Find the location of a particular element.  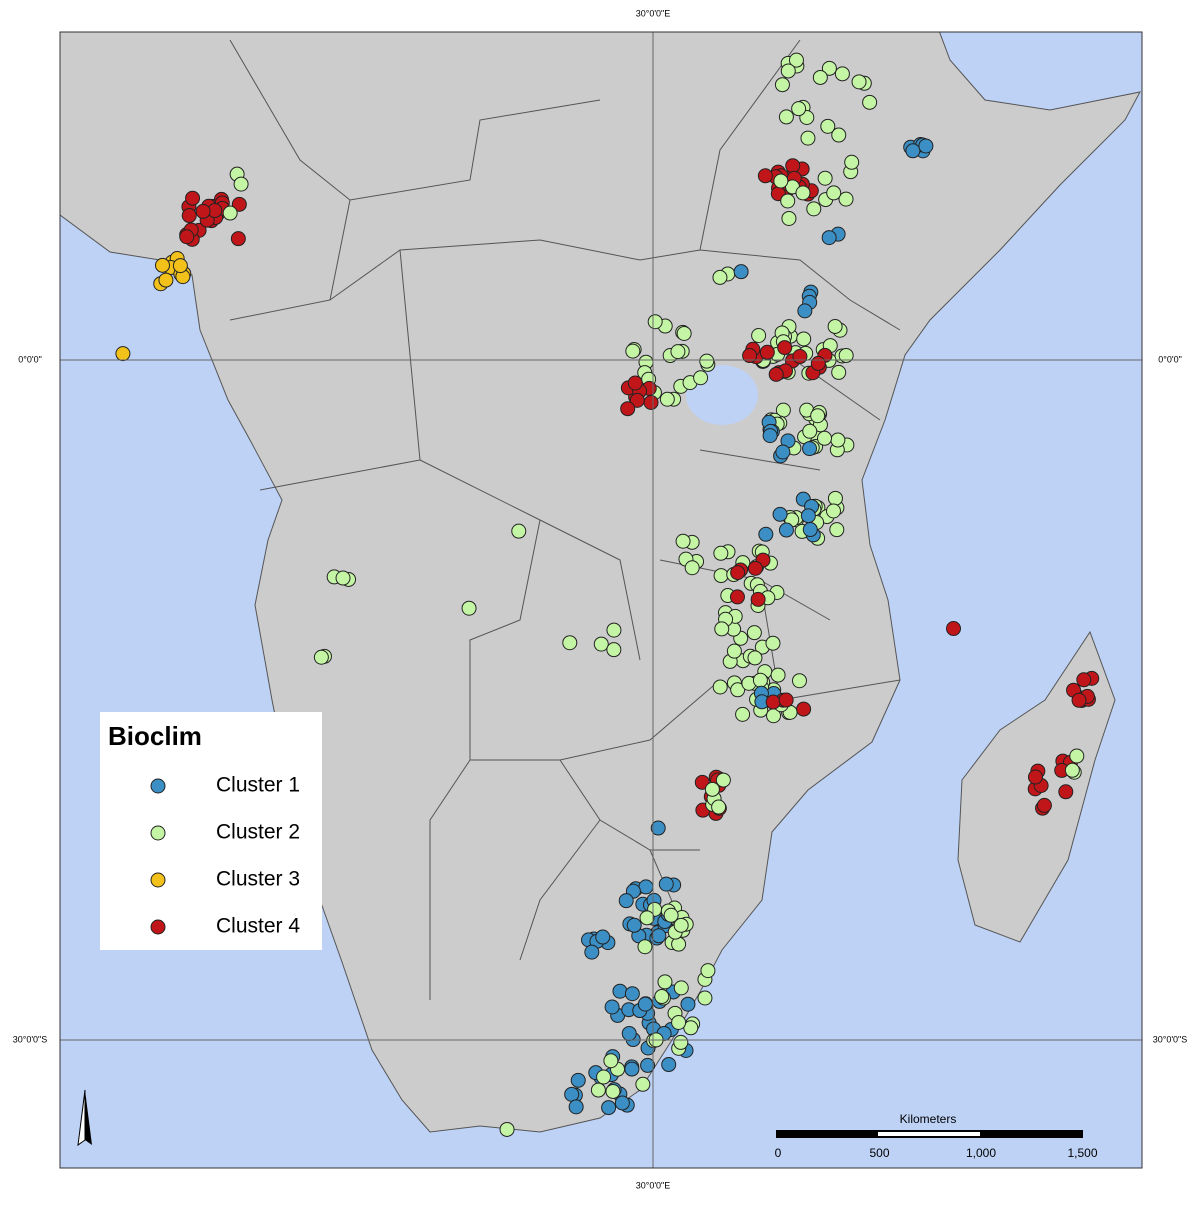

scale-label: 0 is located at coordinates (778, 1153).